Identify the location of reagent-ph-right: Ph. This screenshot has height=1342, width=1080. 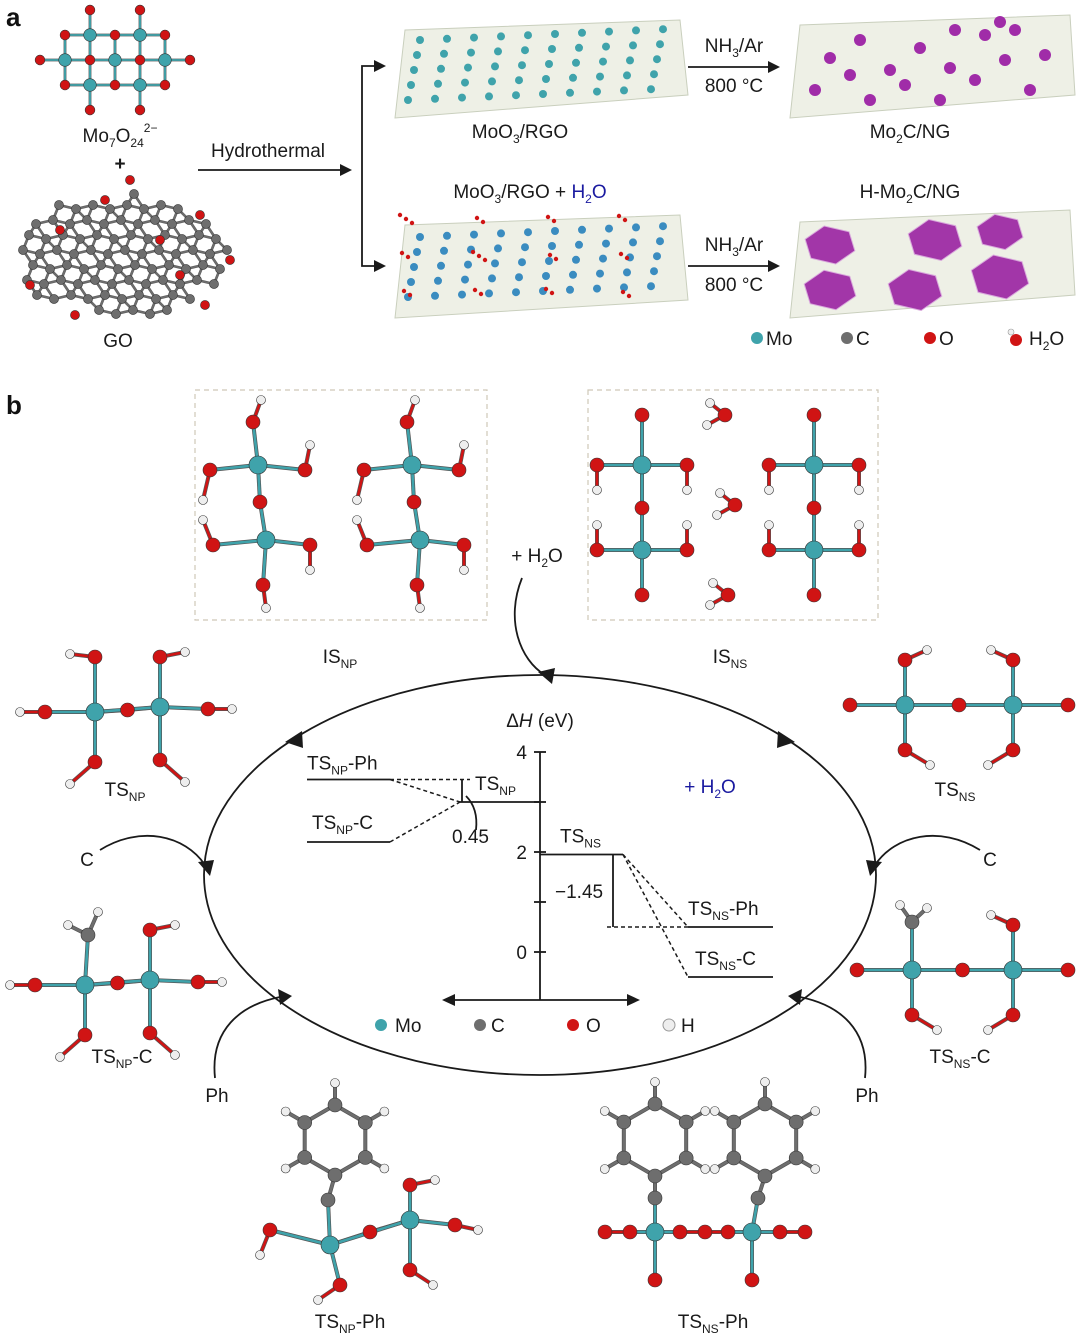
(866, 1096).